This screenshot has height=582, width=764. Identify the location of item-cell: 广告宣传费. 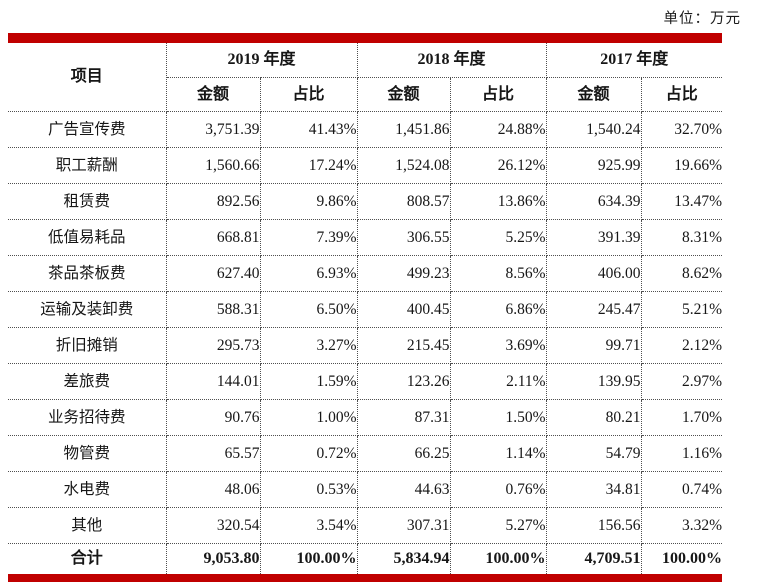
(87, 129).